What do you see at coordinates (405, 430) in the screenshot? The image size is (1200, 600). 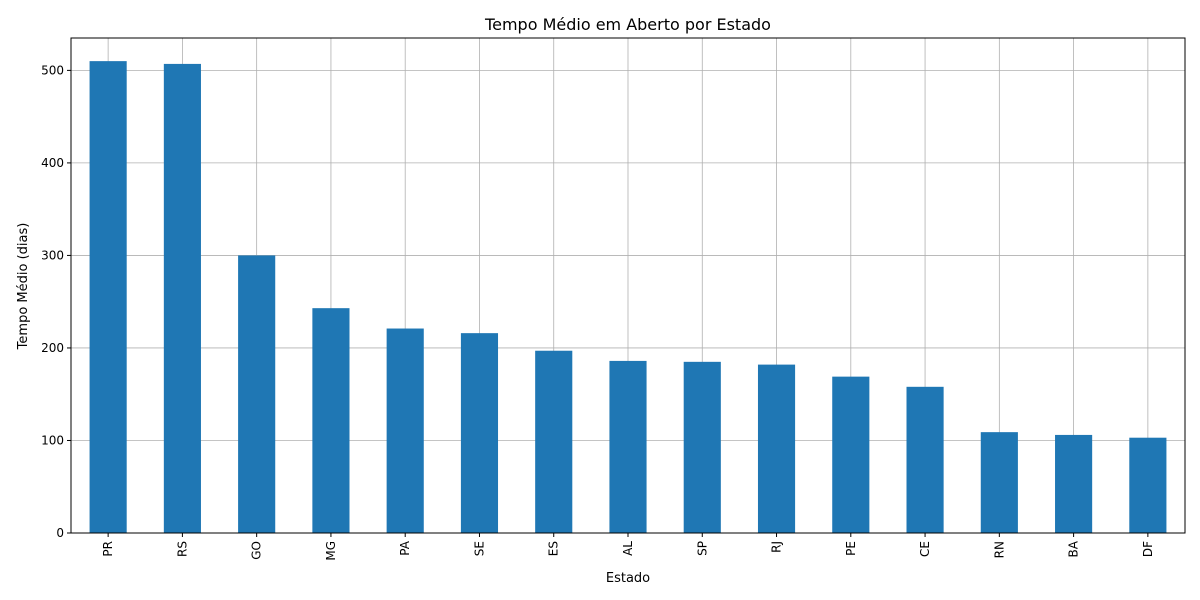 I see `bar-pa` at bounding box center [405, 430].